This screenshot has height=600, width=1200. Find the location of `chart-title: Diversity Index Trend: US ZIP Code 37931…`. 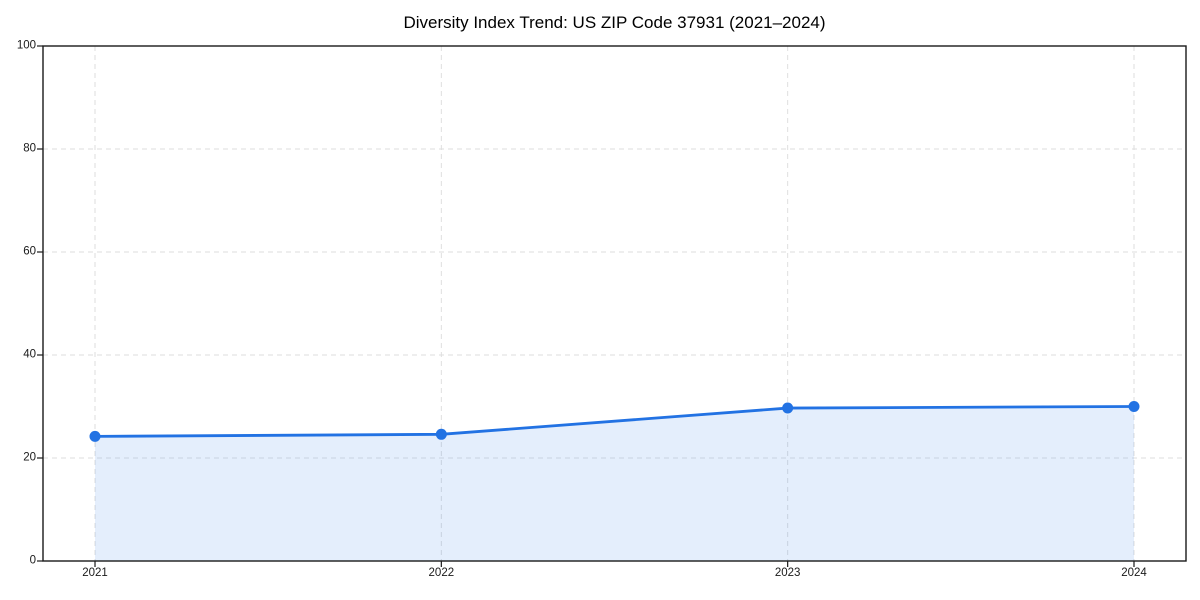

chart-title: Diversity Index Trend: US ZIP Code 37931… is located at coordinates (614, 22).